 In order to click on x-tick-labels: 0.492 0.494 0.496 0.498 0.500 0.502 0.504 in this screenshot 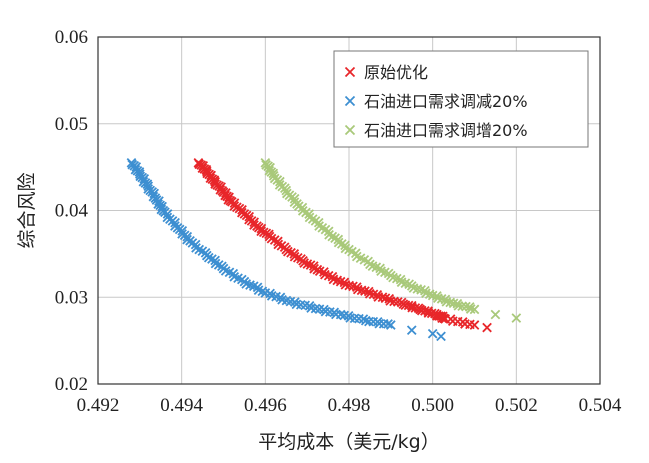, I will do `click(349, 405)`.